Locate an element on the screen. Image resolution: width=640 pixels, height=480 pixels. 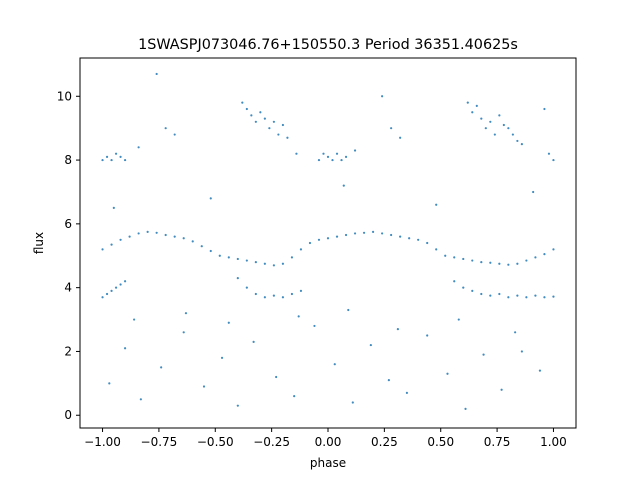
y-tick-label: 2 is located at coordinates (68, 351).